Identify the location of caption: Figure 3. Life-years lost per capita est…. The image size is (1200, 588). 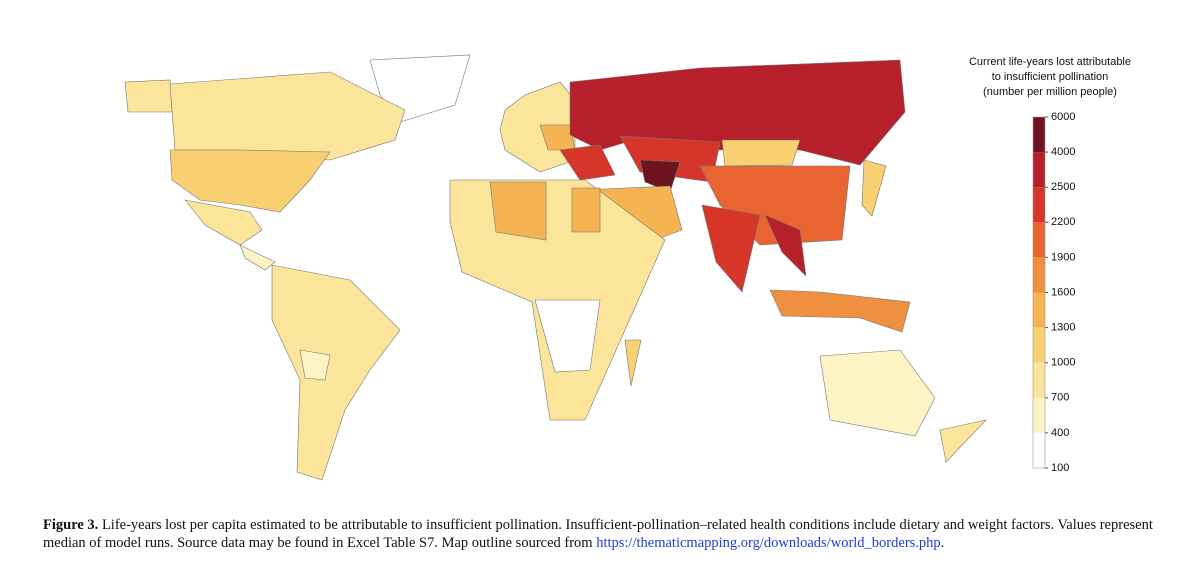
(603, 534).